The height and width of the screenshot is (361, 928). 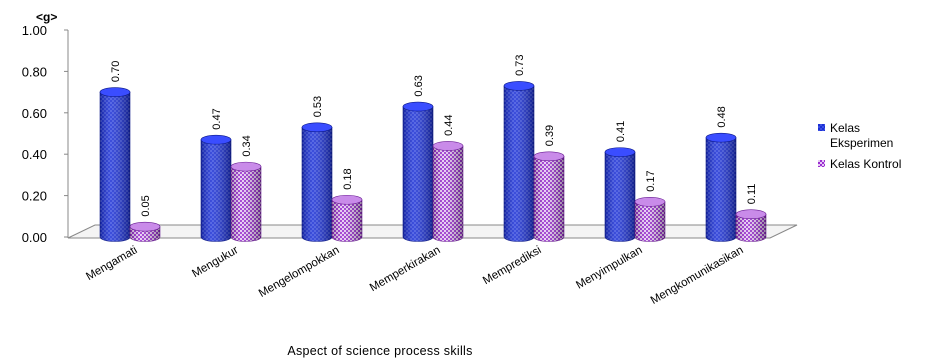 I want to click on data-label: 0.47, so click(x=217, y=118).